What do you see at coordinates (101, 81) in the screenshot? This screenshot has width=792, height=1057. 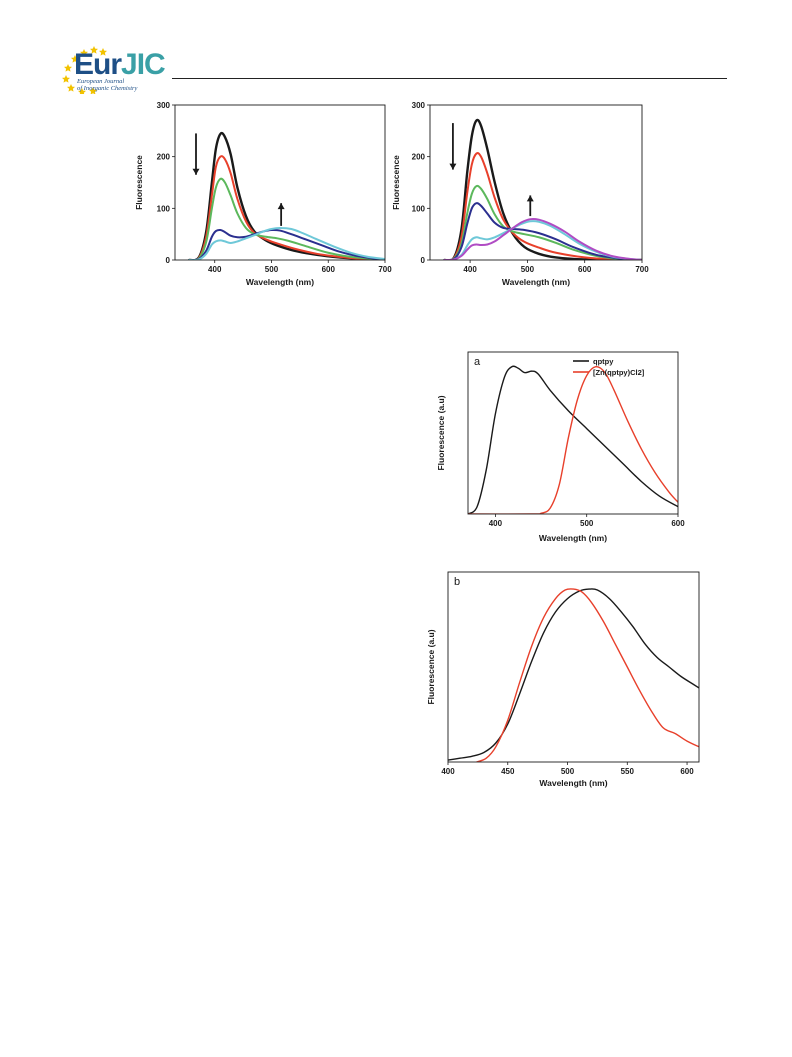 I see `logo-sub-line1: European Journal` at bounding box center [101, 81].